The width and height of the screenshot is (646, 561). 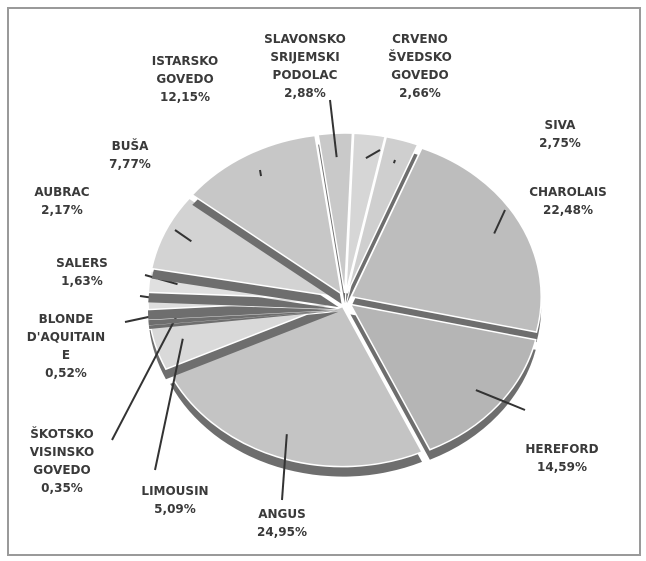 I want to click on data-label: SALERS 1,63%, so click(x=82, y=272).